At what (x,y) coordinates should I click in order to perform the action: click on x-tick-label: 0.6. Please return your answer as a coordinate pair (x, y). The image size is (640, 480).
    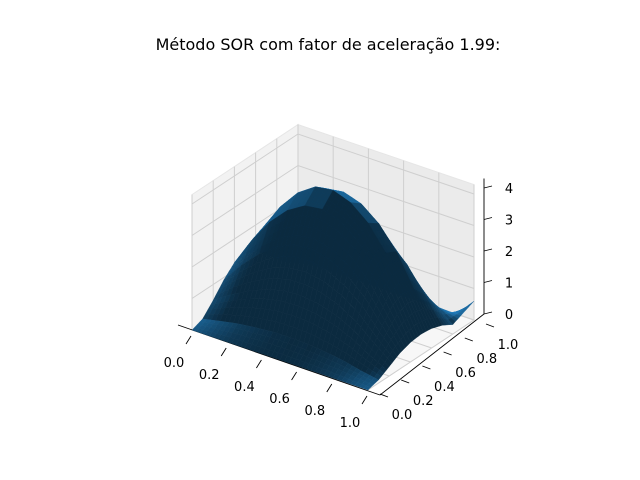
    Looking at the image, I should click on (279, 399).